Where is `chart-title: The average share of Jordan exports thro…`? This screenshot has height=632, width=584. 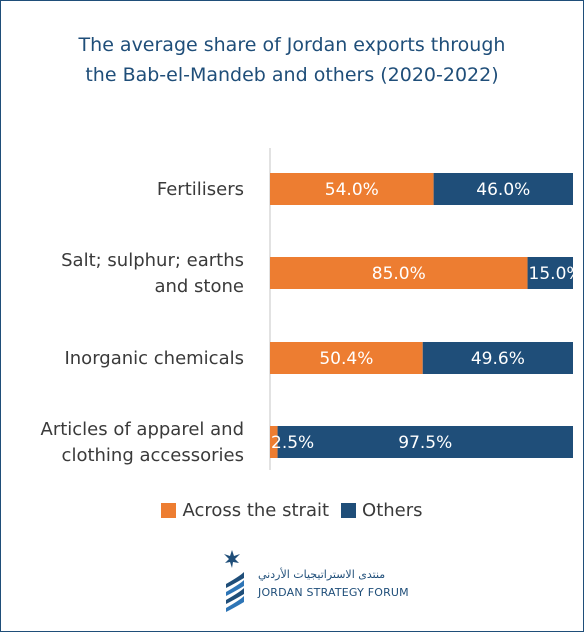
chart-title: The average share of Jordan exports thro… is located at coordinates (292, 60).